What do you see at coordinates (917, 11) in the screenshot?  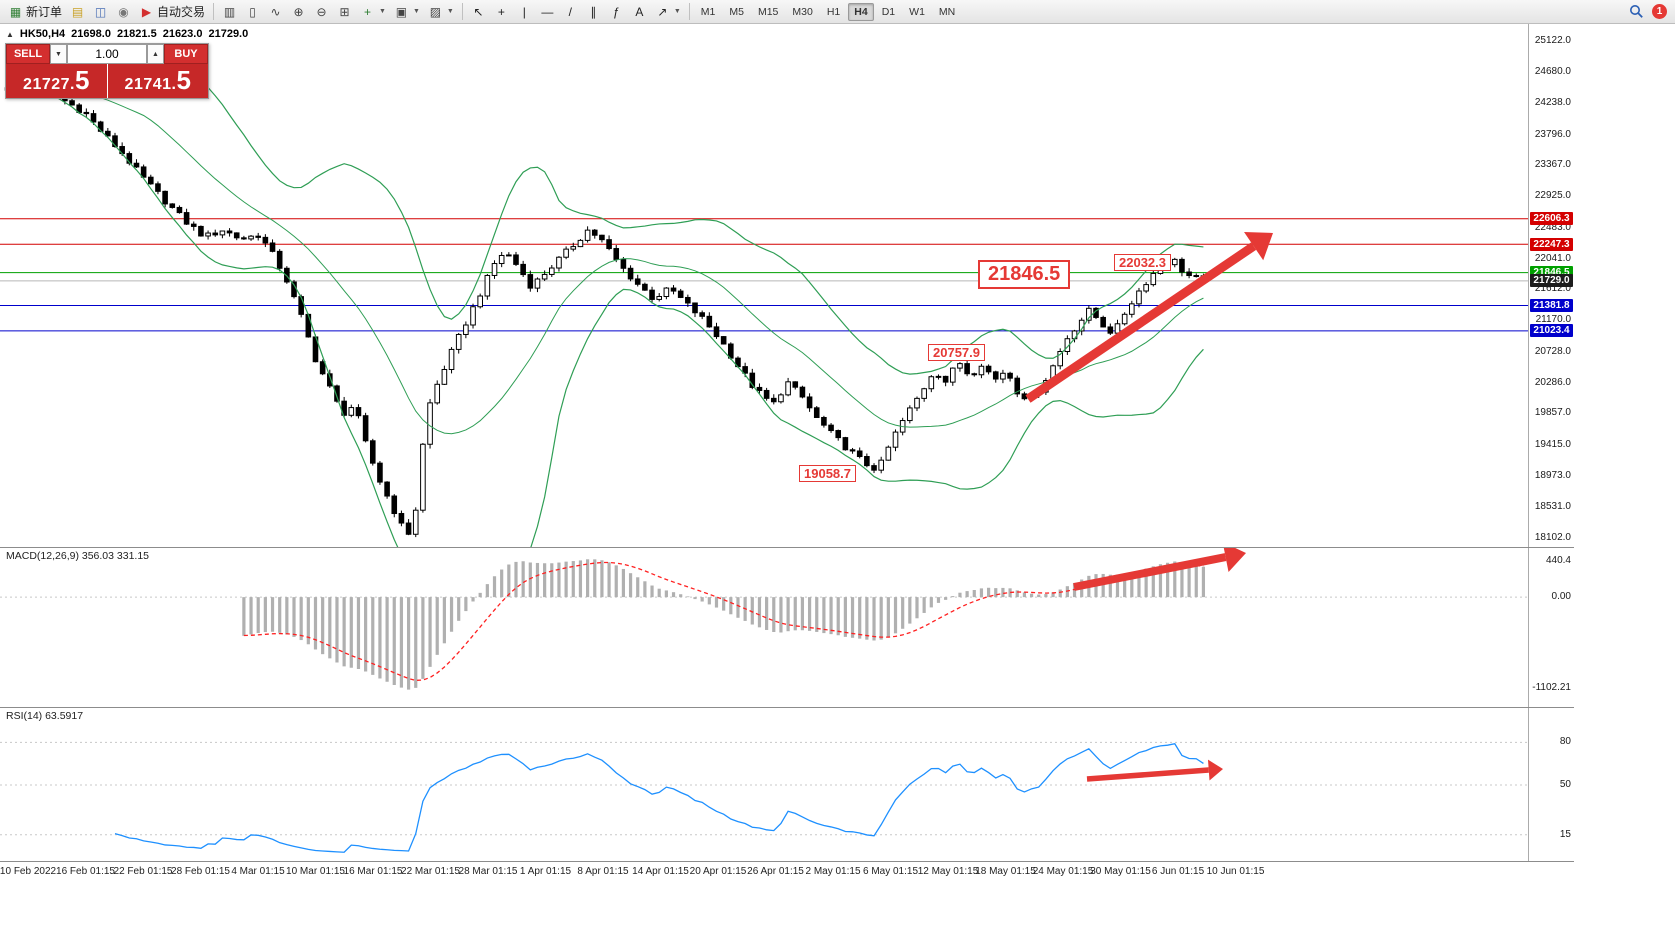 I see `timeframe-w1-button: W1` at bounding box center [917, 11].